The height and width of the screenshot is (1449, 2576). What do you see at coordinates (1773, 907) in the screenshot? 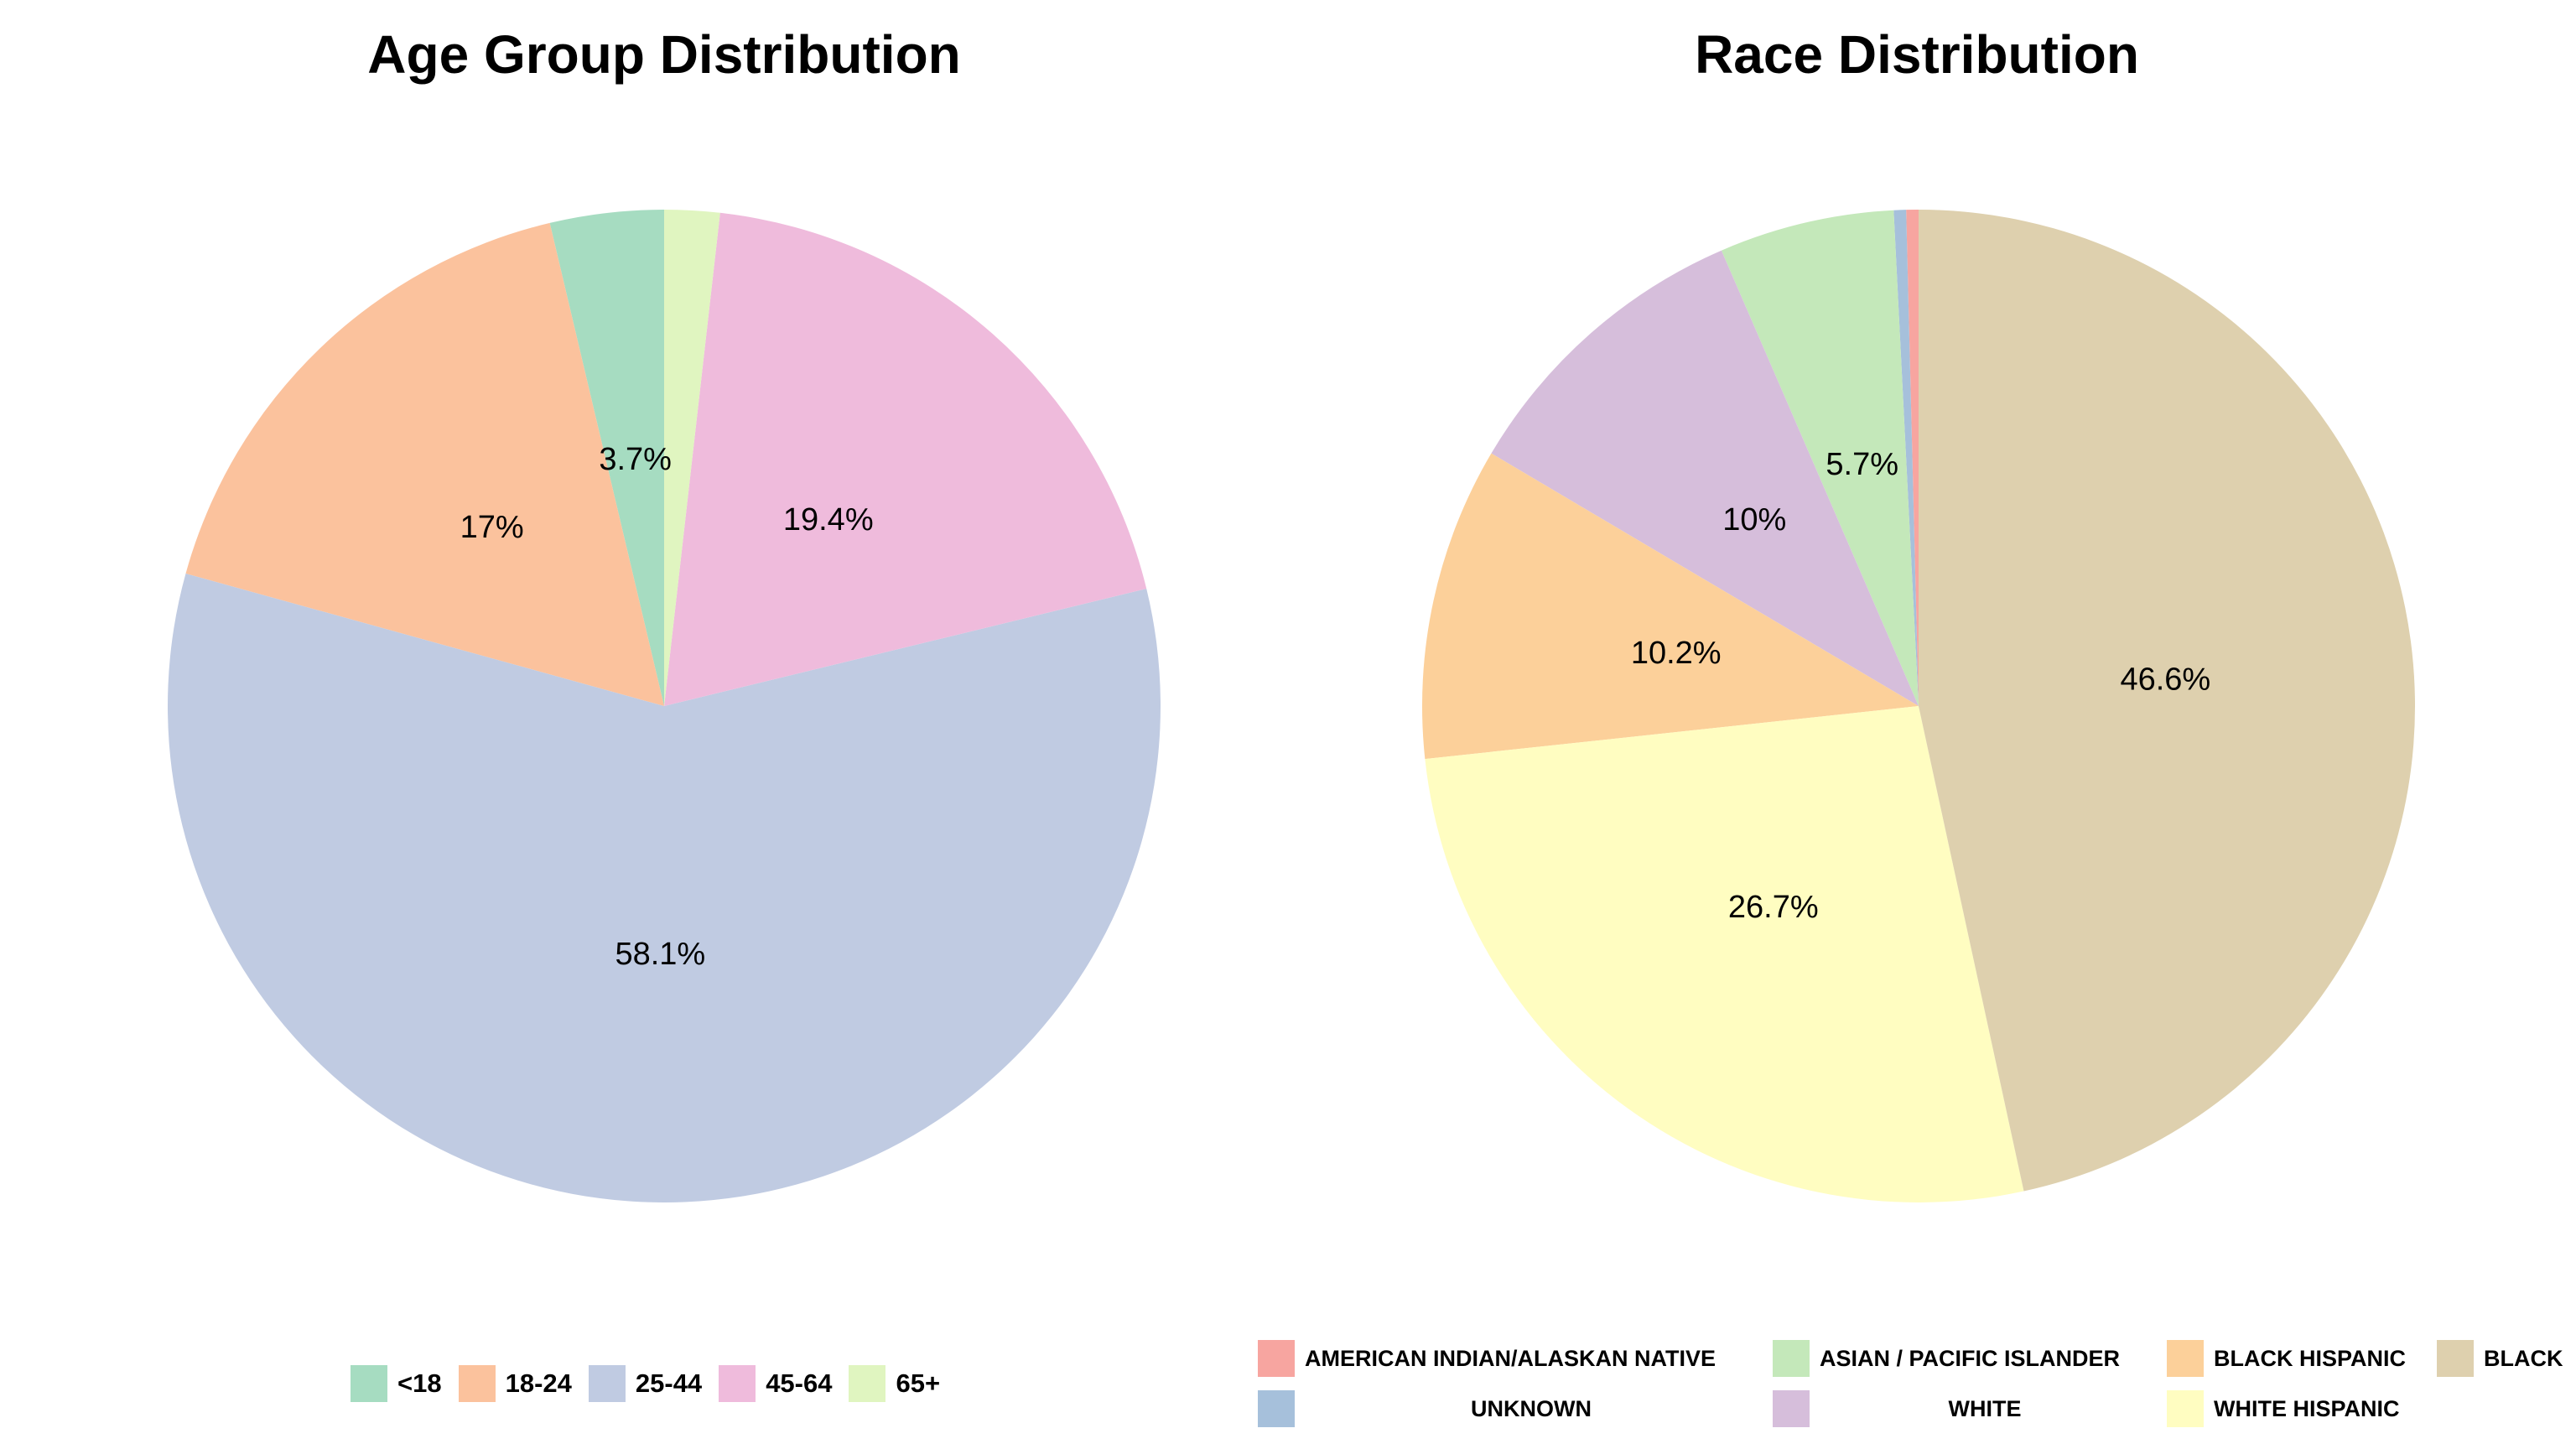
I see `race-data-label: 26.7%` at bounding box center [1773, 907].